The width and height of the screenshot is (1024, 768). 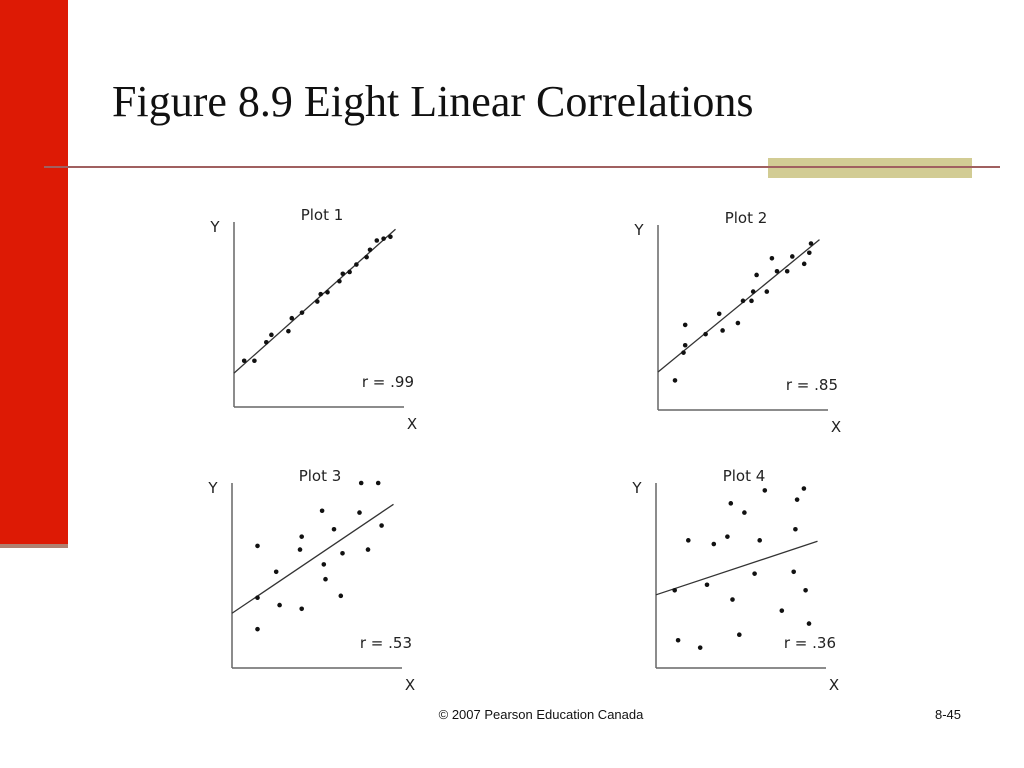 I want to click on plot: Plot 4 Y Xr = .36, so click(x=735, y=580).